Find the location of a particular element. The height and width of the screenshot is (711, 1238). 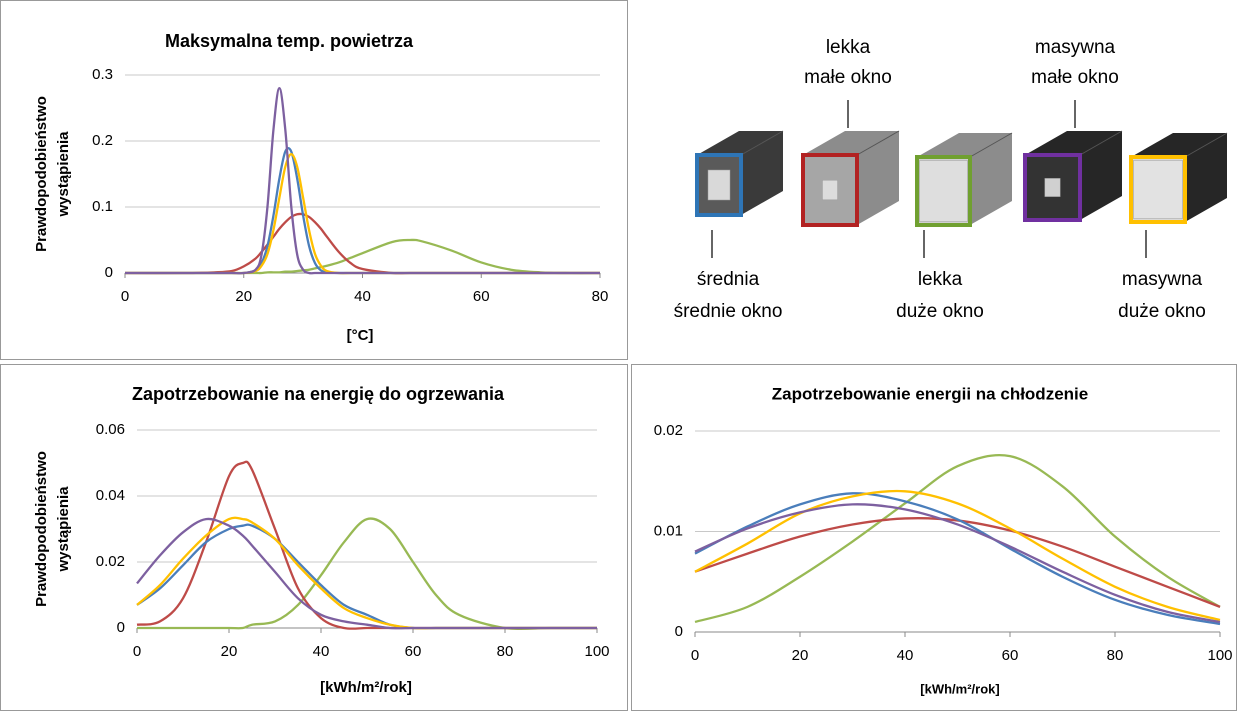

box-face is located at coordinates (719, 185).